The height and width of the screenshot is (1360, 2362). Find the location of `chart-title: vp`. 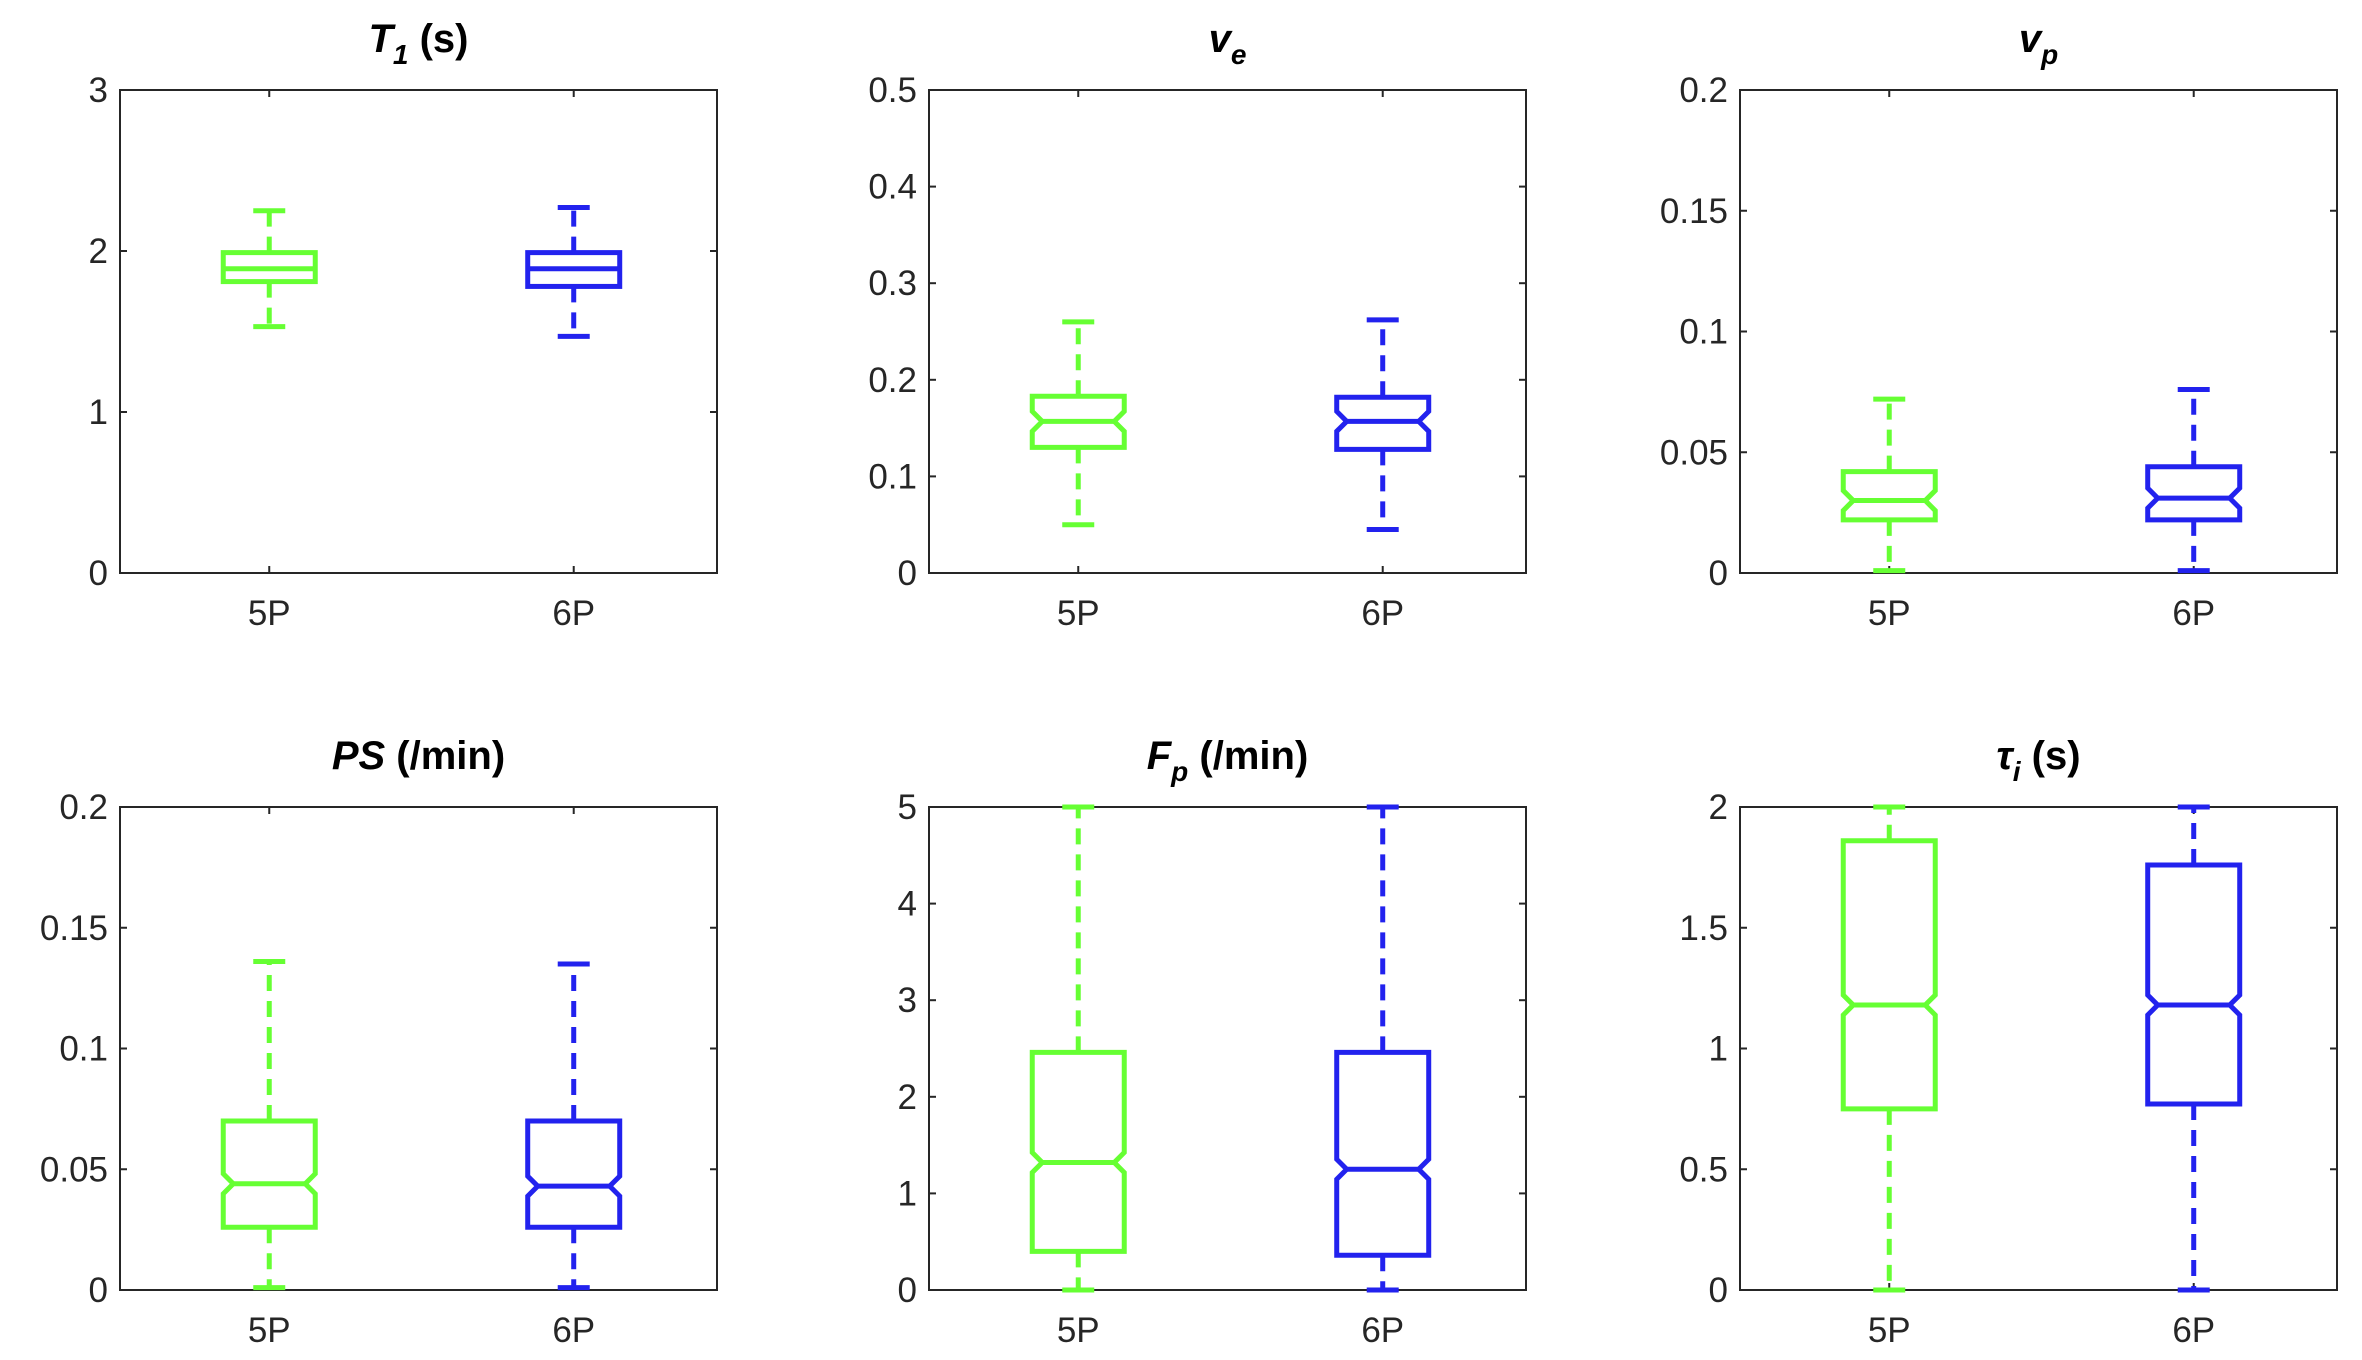

chart-title: vp is located at coordinates (2038, 43).